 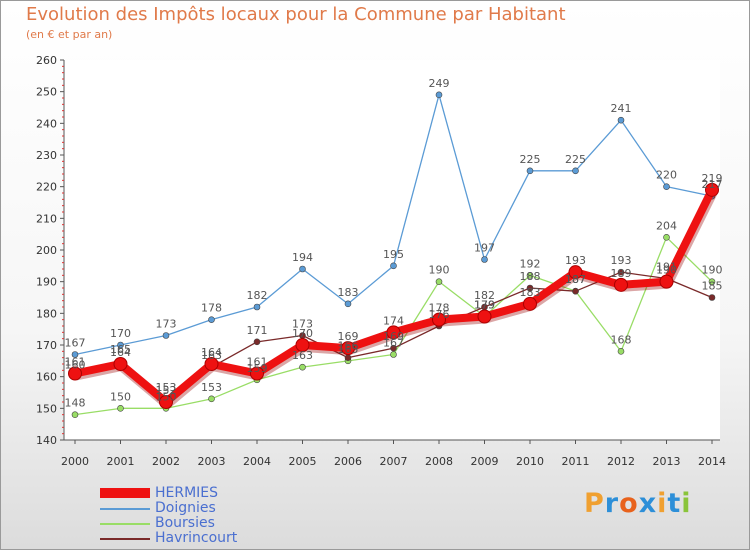 I want to click on data-label: 193, so click(x=575, y=260).